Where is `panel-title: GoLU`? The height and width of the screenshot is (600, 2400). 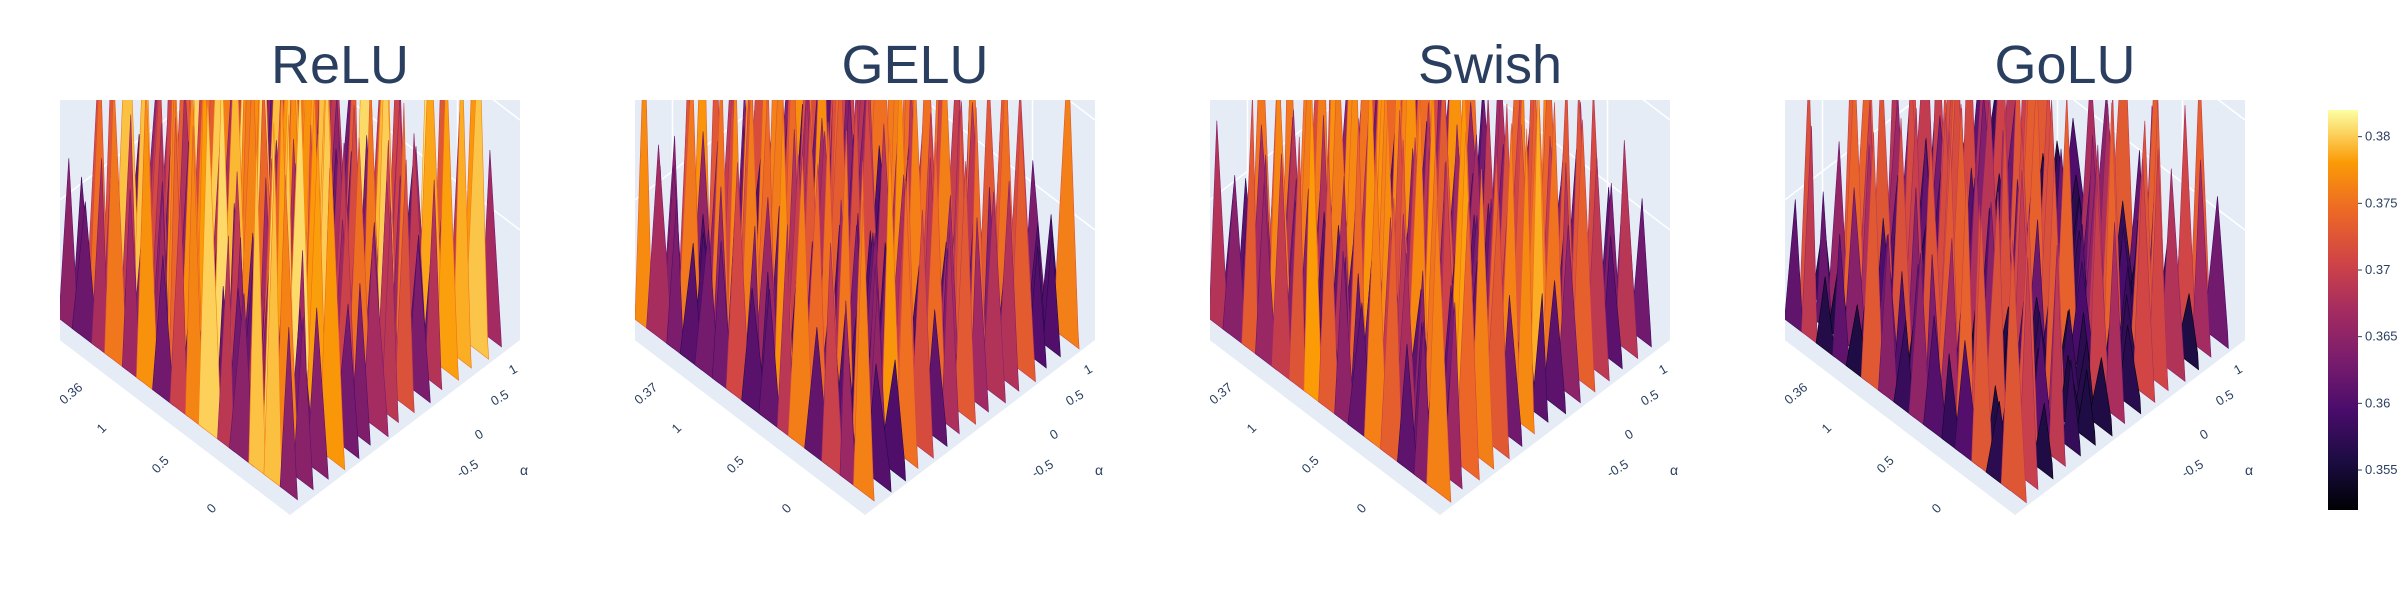 panel-title: GoLU is located at coordinates (2065, 65).